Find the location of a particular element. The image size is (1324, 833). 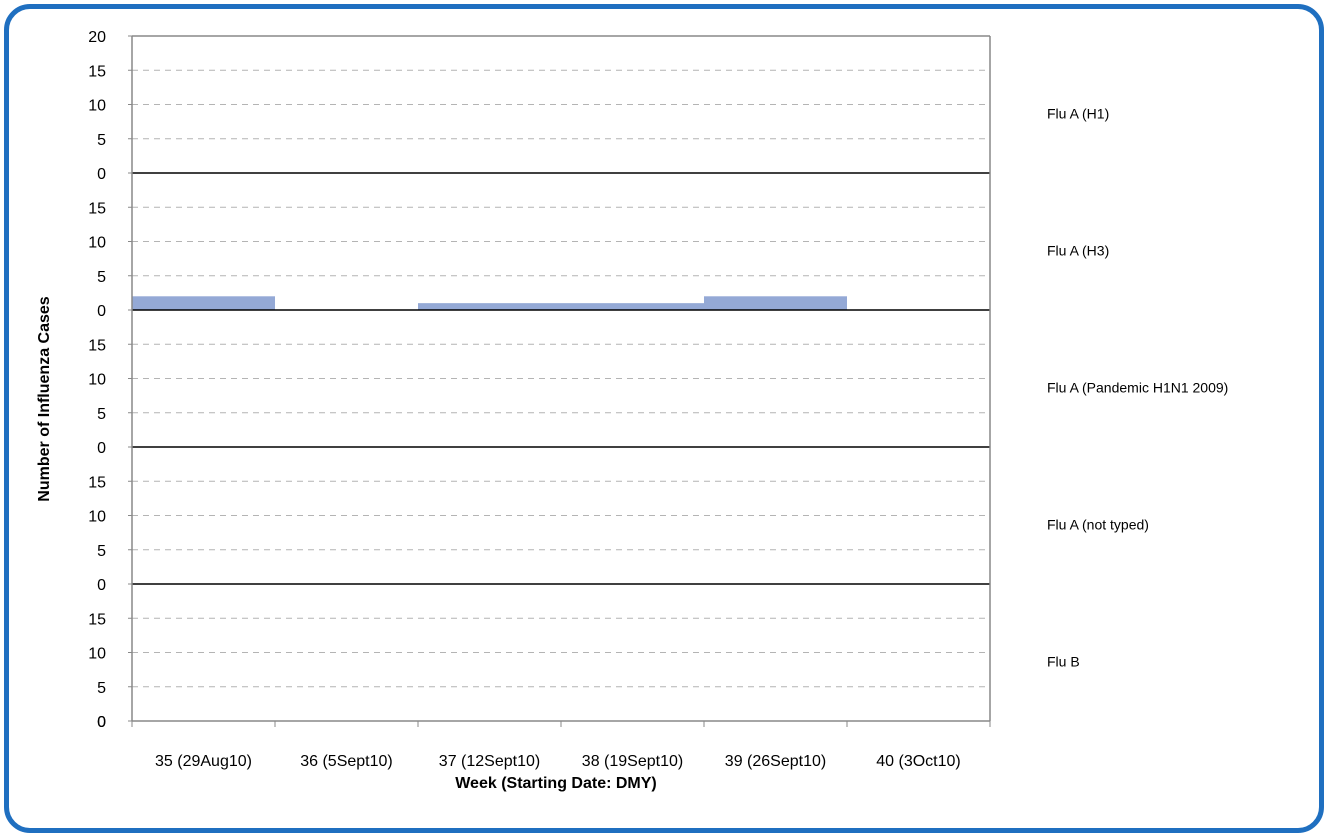

x-tick-label: 40 (3Oct10) is located at coordinates (918, 761).